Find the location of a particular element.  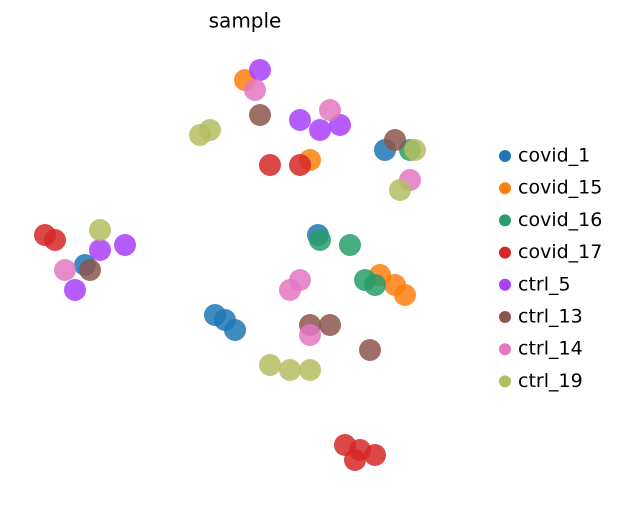

legend-label: covid_17 is located at coordinates (560, 252).